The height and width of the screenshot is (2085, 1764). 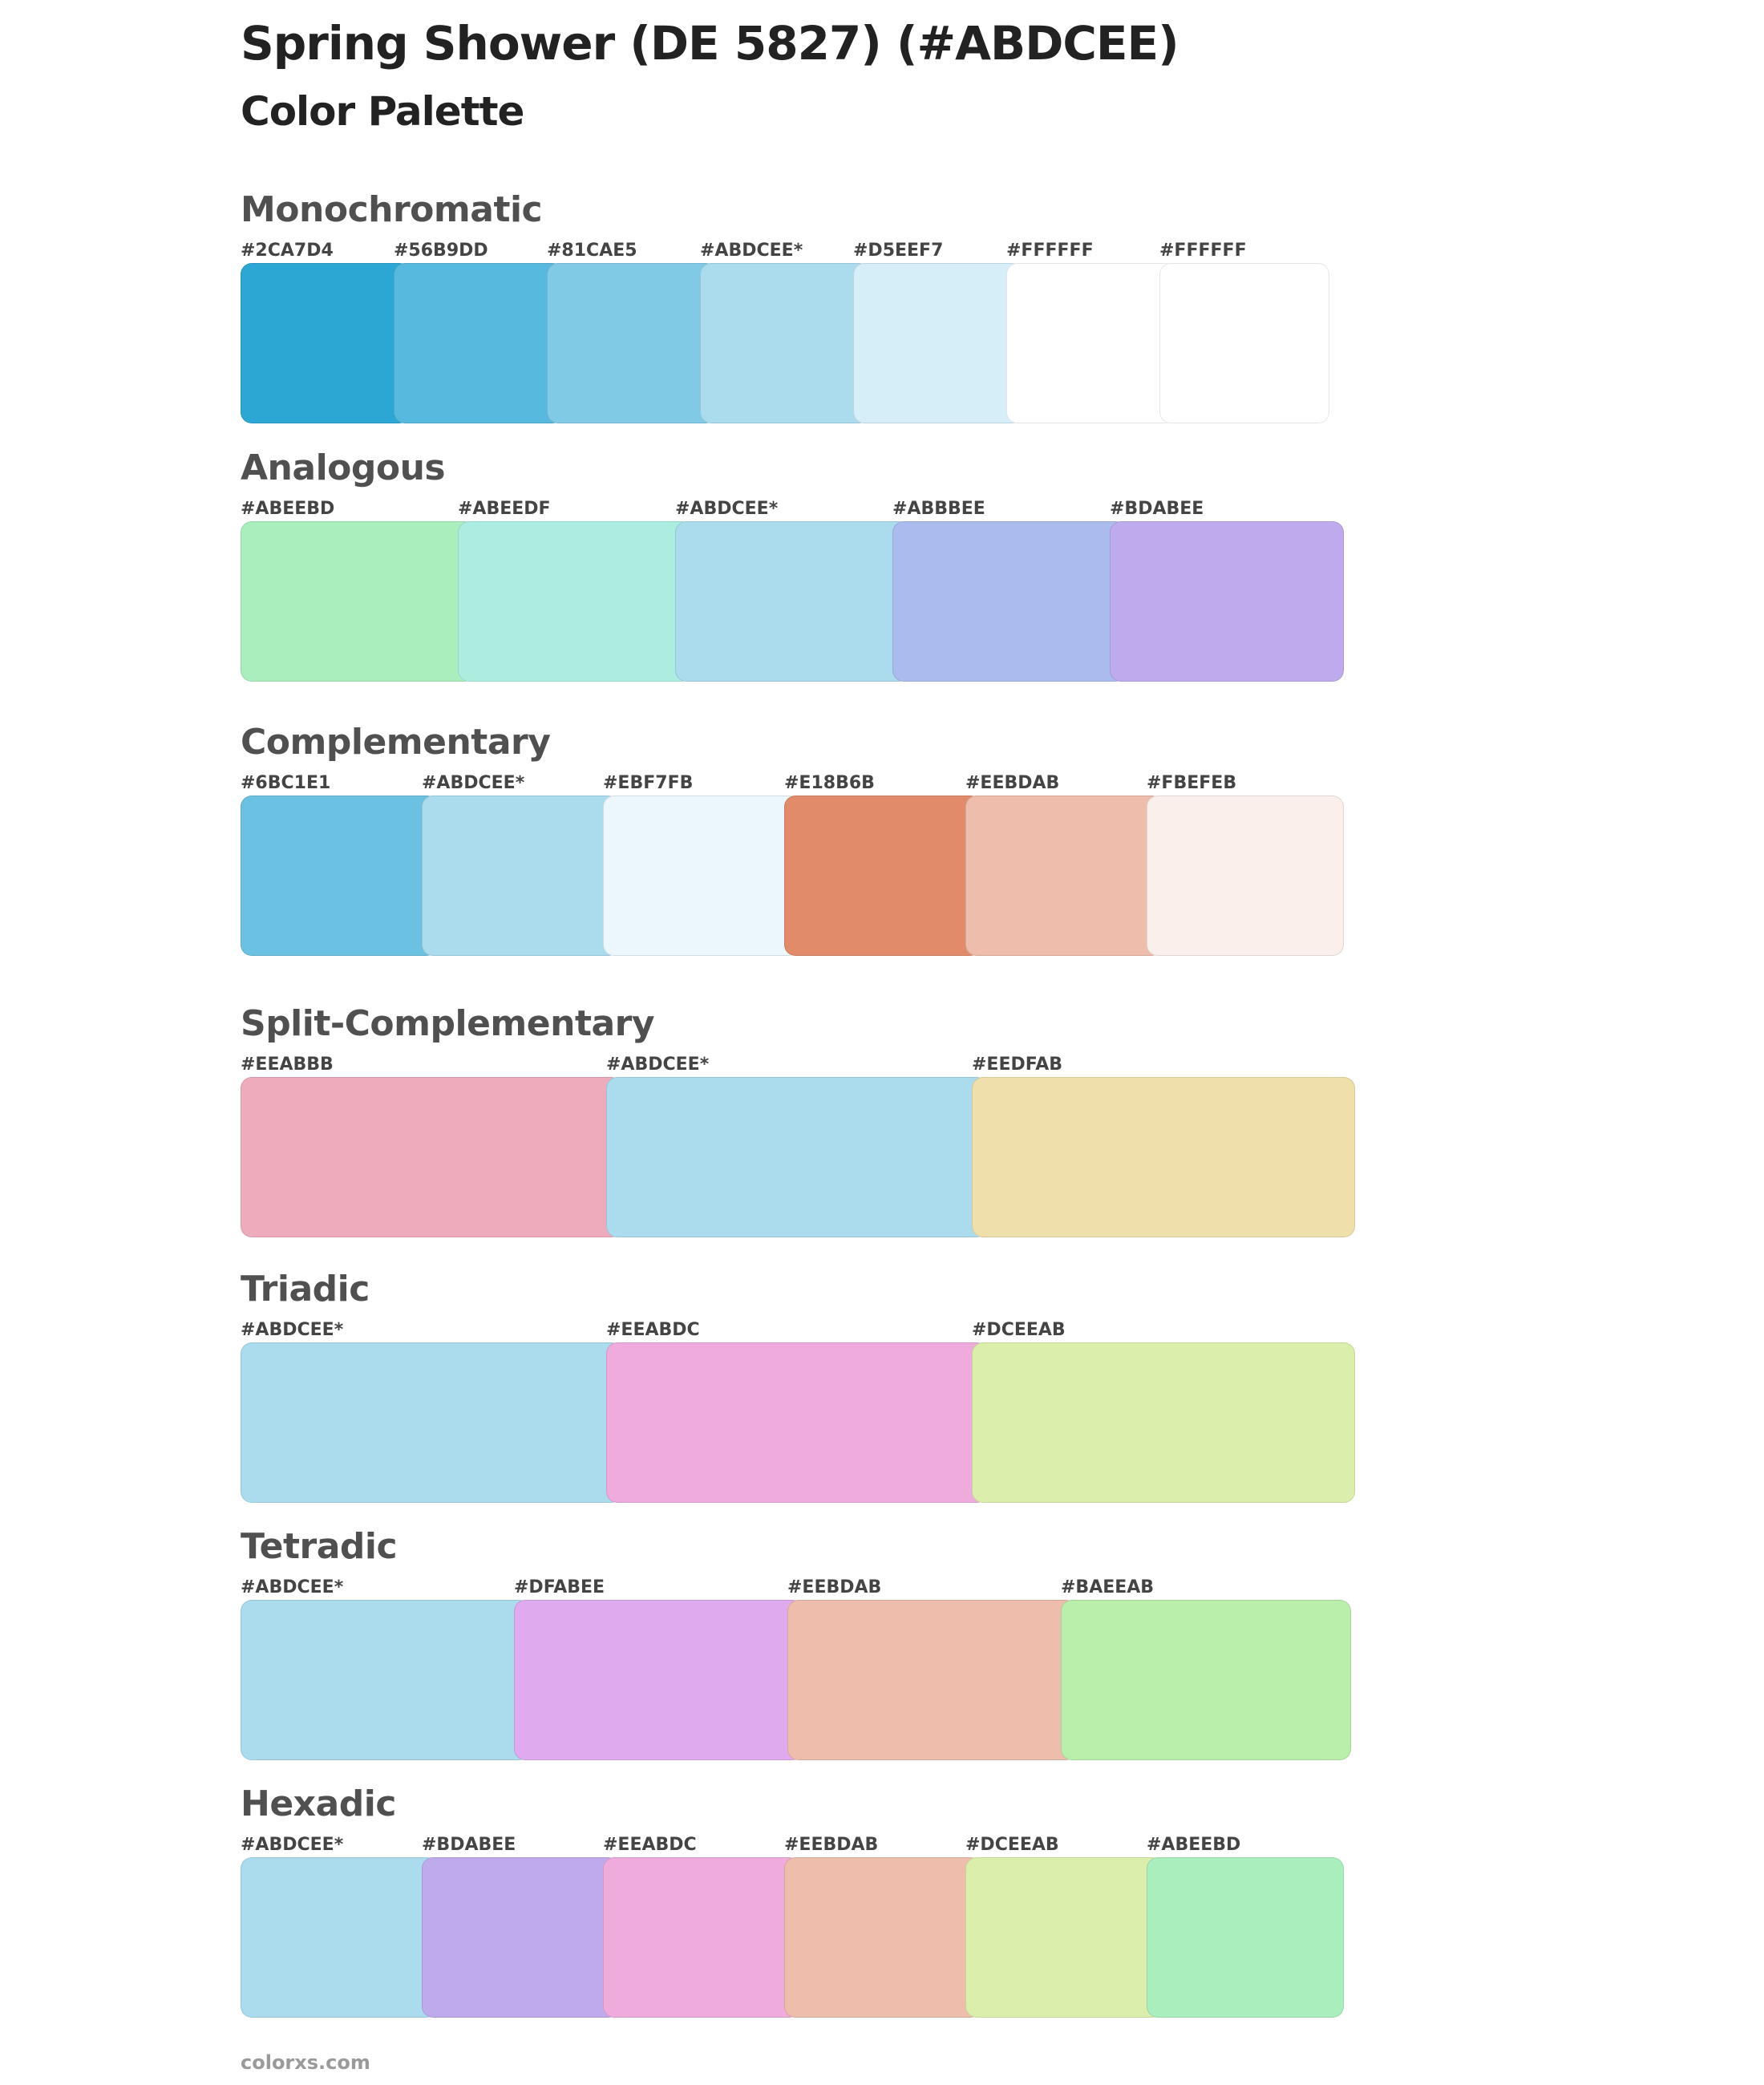 I want to click on page-subtitle: Color Palette, so click(x=382, y=111).